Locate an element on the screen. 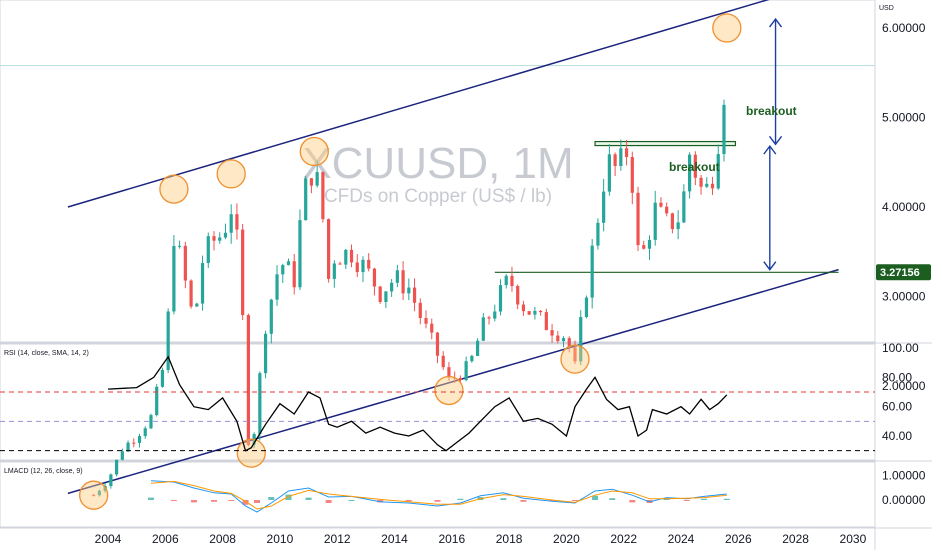  macd-line is located at coordinates (438, 496).